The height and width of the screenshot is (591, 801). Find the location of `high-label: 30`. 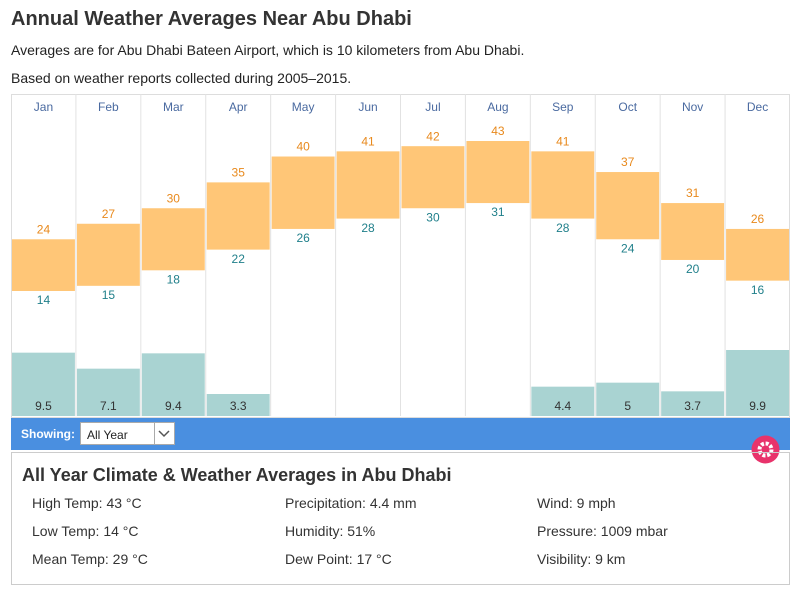

high-label: 30 is located at coordinates (174, 198).